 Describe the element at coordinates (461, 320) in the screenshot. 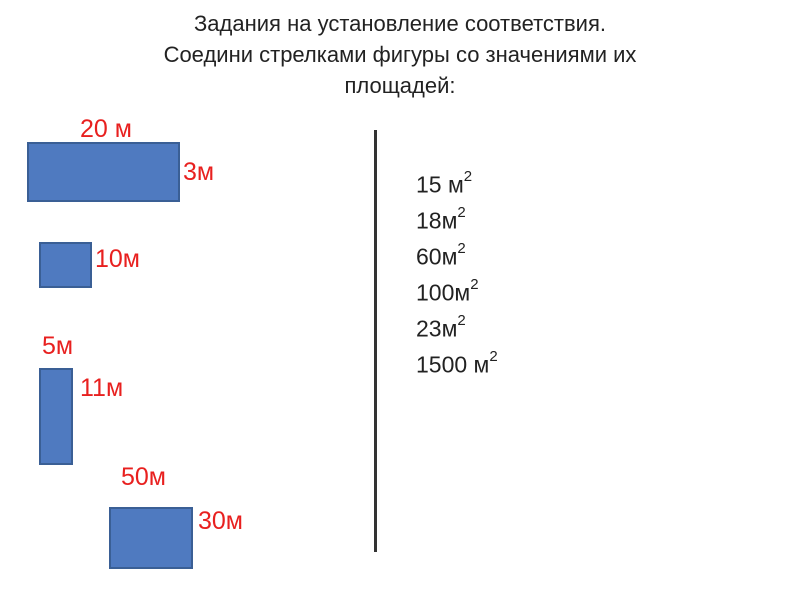

I see `area-answer-5-exponent: 2` at that location.